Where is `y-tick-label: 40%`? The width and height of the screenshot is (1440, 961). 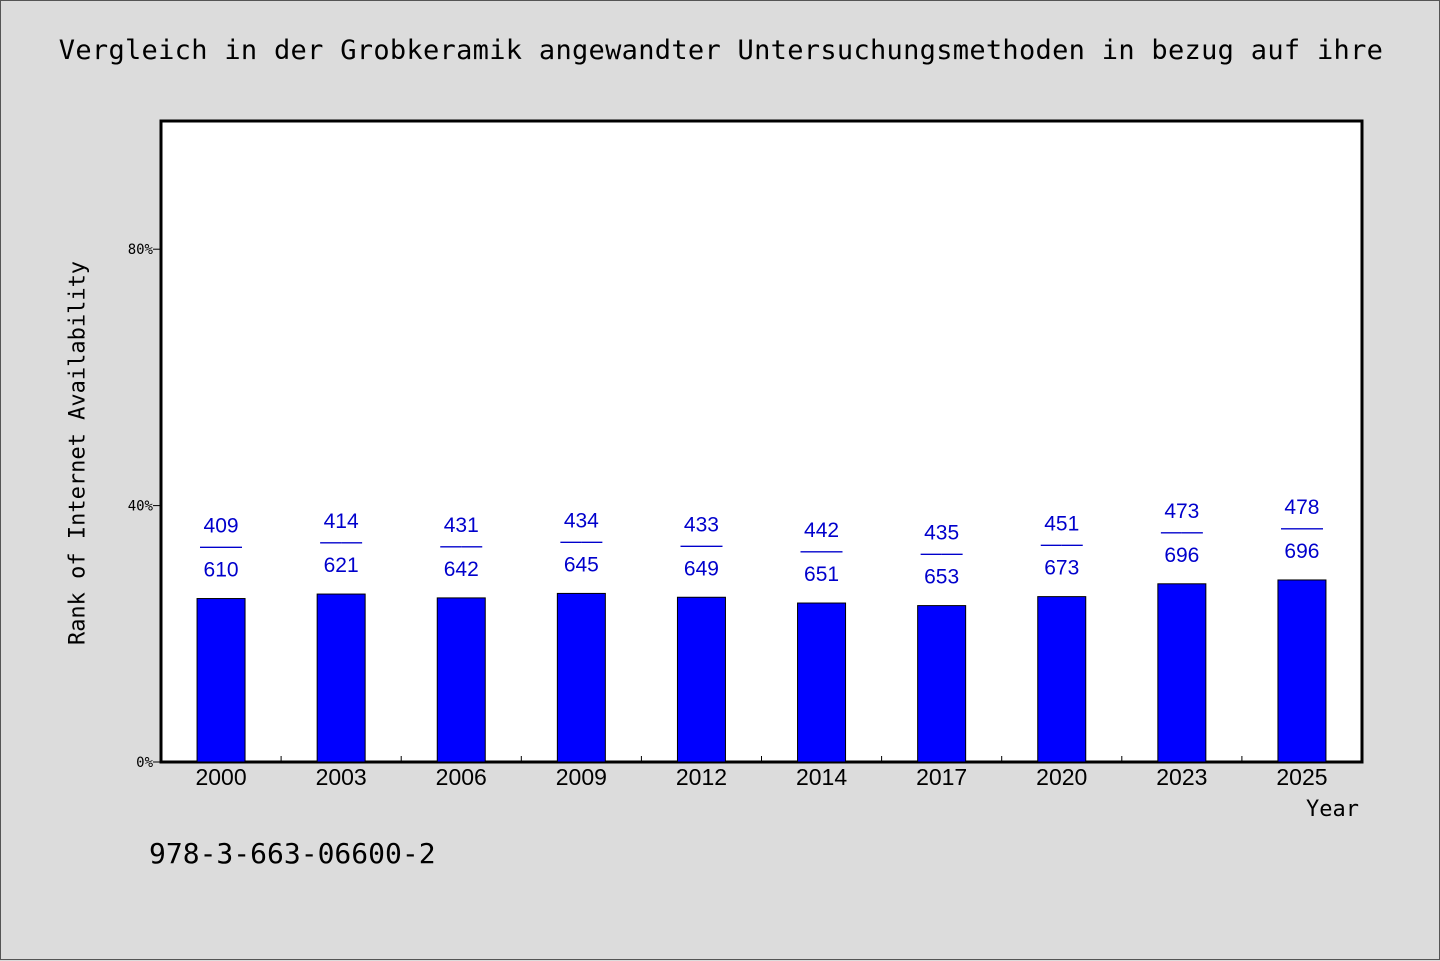 y-tick-label: 40% is located at coordinates (141, 507).